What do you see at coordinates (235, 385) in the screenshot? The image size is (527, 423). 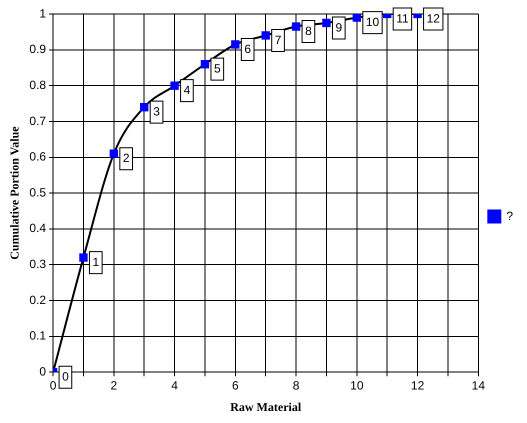 I see `x-tick-label: 6` at bounding box center [235, 385].